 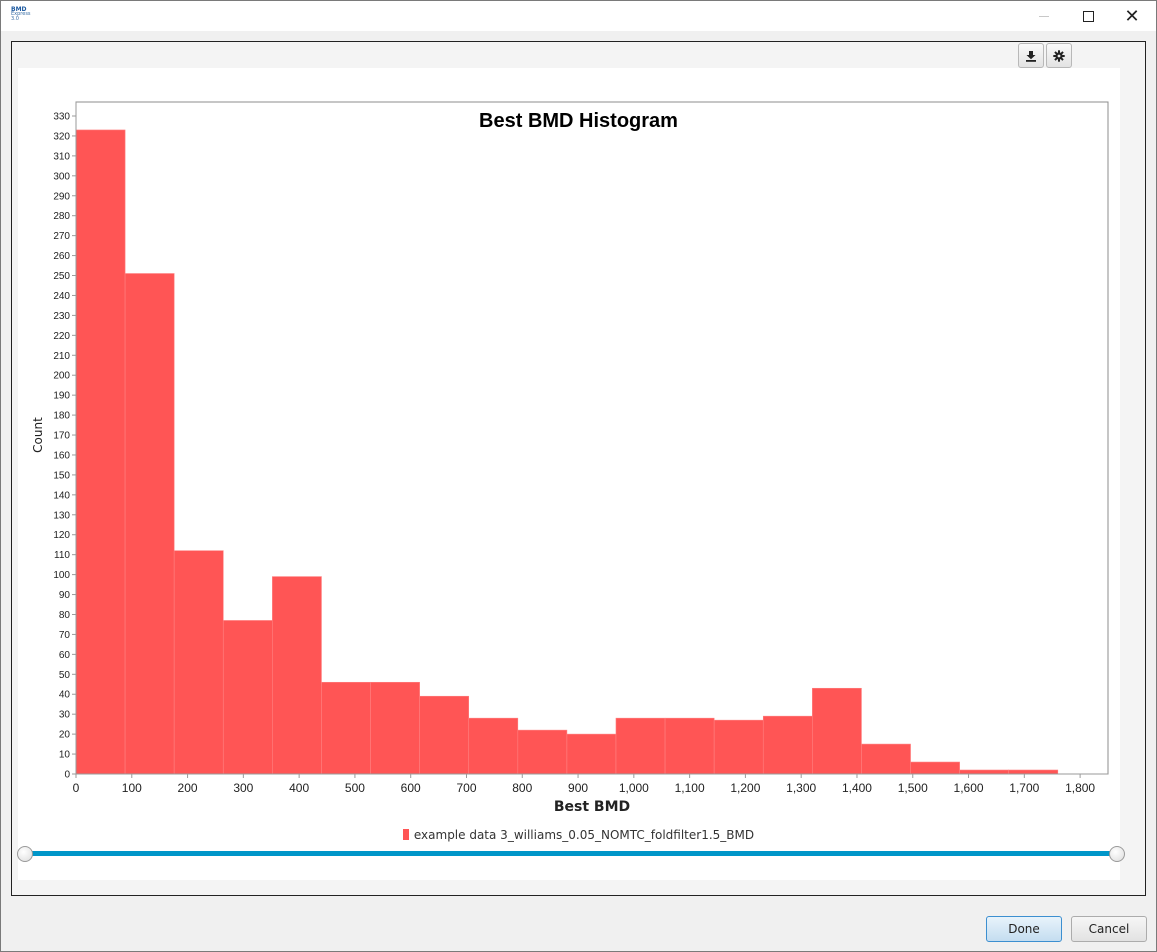 What do you see at coordinates (634, 788) in the screenshot?
I see `x-tick-label: 1,000` at bounding box center [634, 788].